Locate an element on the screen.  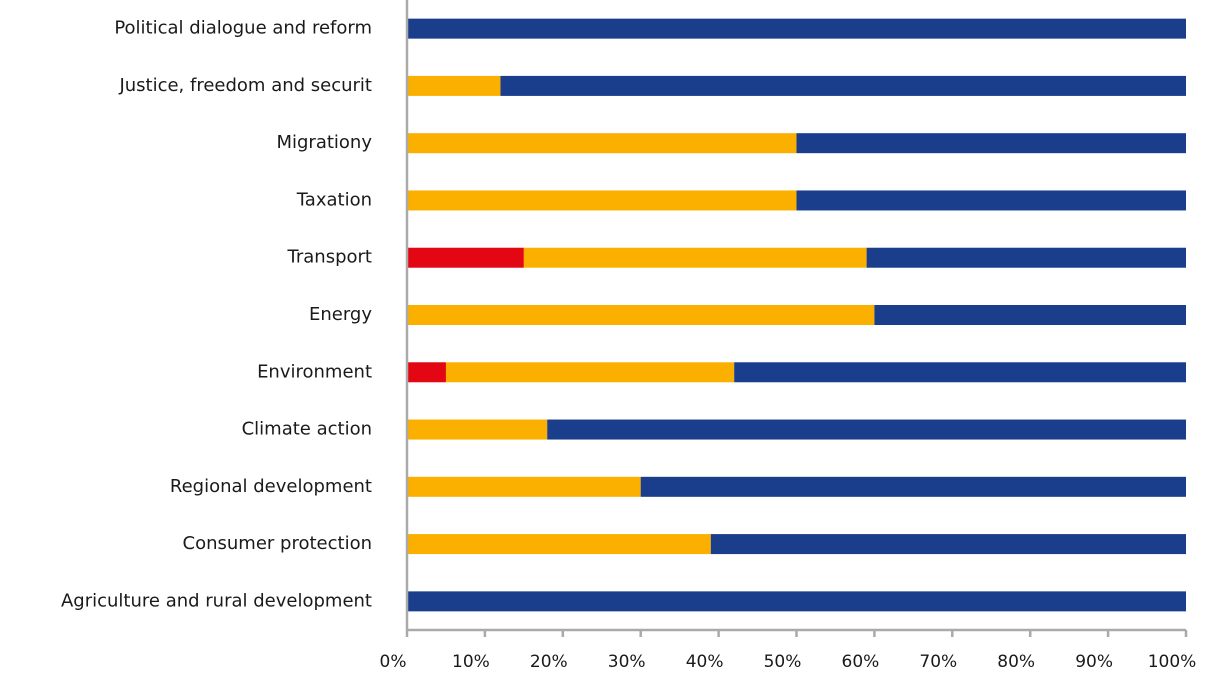
x-tick-label: 50% is located at coordinates (783, 662).